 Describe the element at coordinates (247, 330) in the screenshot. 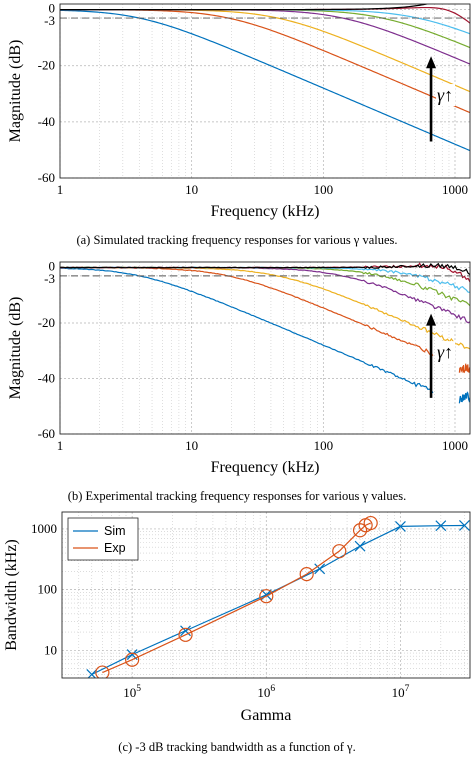

I see `curve-blue` at that location.